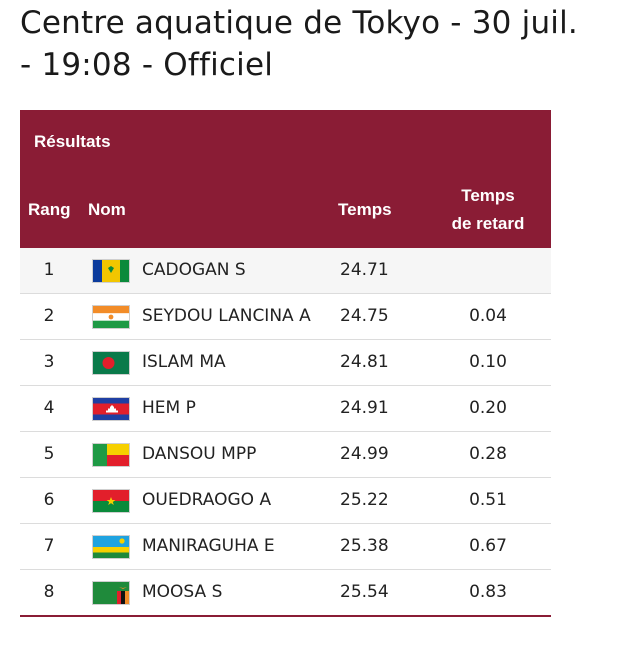 Image resolution: width=618 pixels, height=645 pixels. Describe the element at coordinates (49, 408) in the screenshot. I see `rank-cell: 4` at that location.